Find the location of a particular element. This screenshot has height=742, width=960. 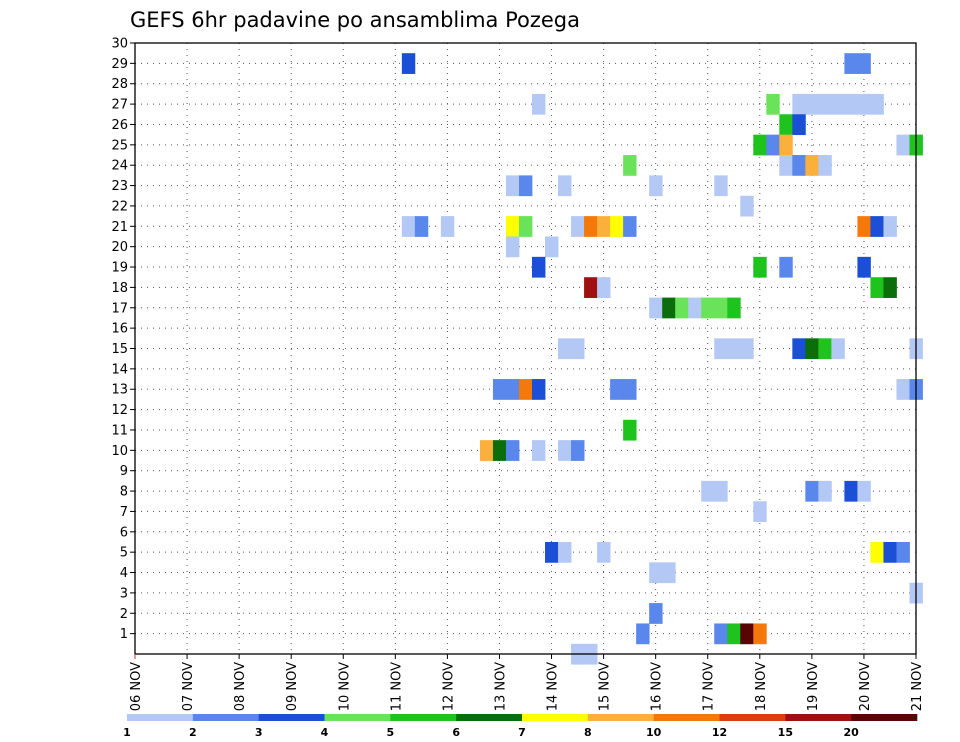

y-tick-label: 4 is located at coordinates (124, 573).